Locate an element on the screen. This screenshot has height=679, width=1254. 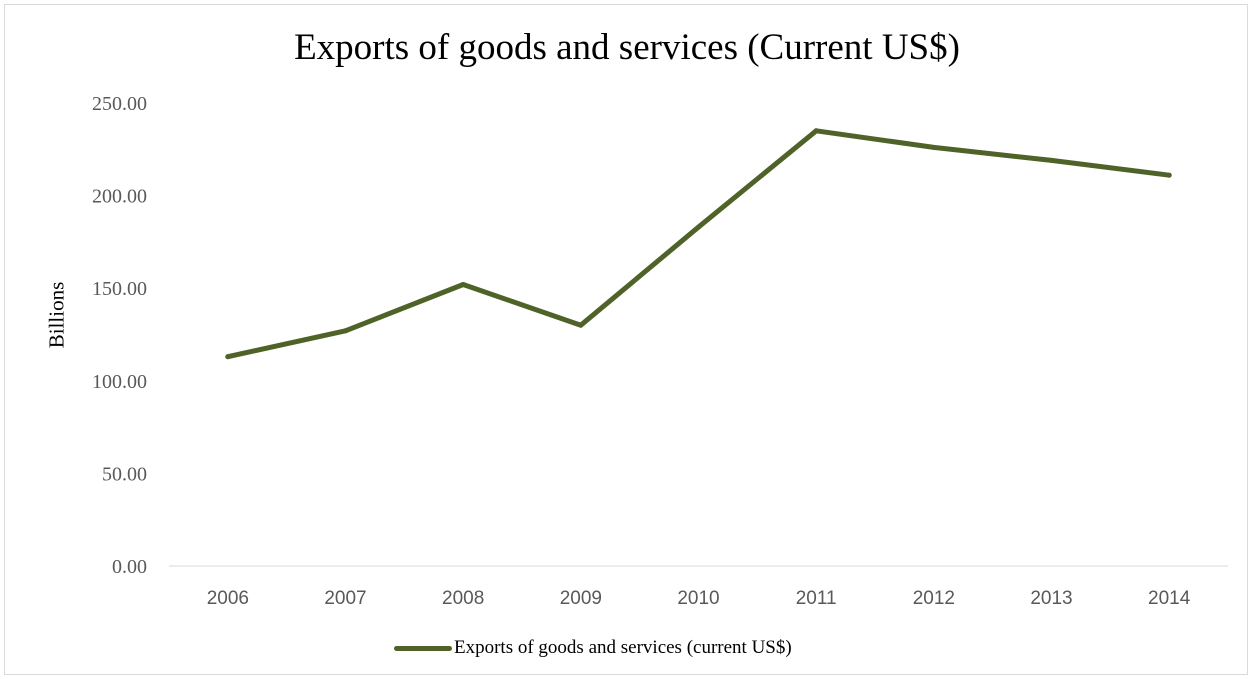
y-tick-label: 150.00 is located at coordinates (119, 289).